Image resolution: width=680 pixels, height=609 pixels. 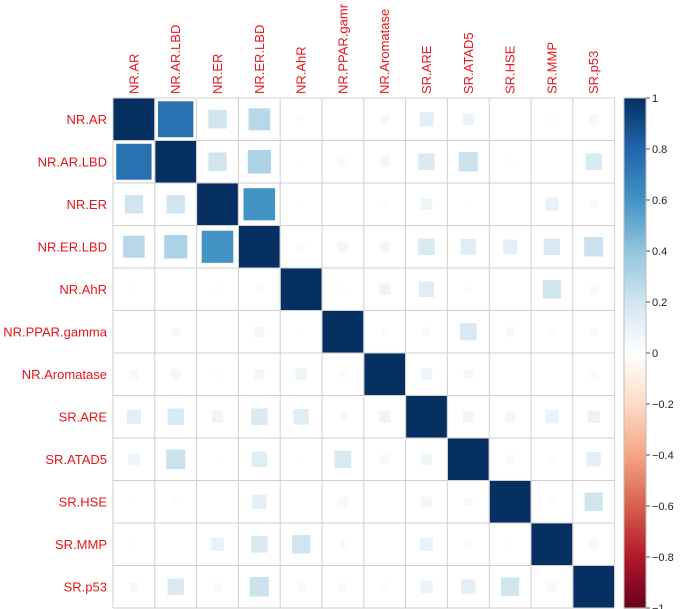 I want to click on corr-cell-SR.MMP-SR.p53, so click(x=594, y=544).